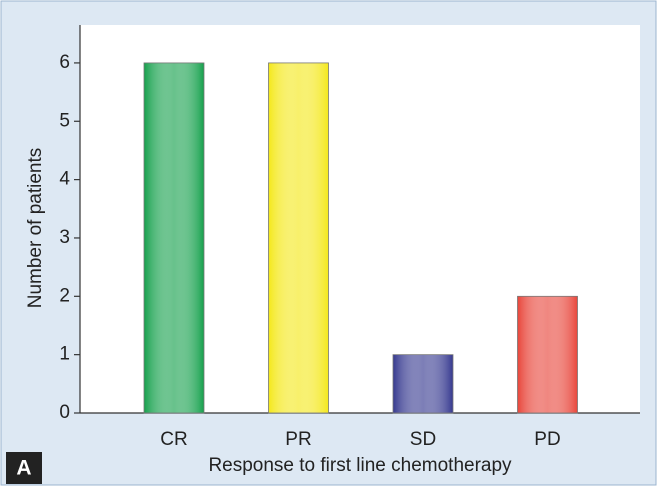 The image size is (657, 491). I want to click on y-tick-label: 6, so click(64, 62).